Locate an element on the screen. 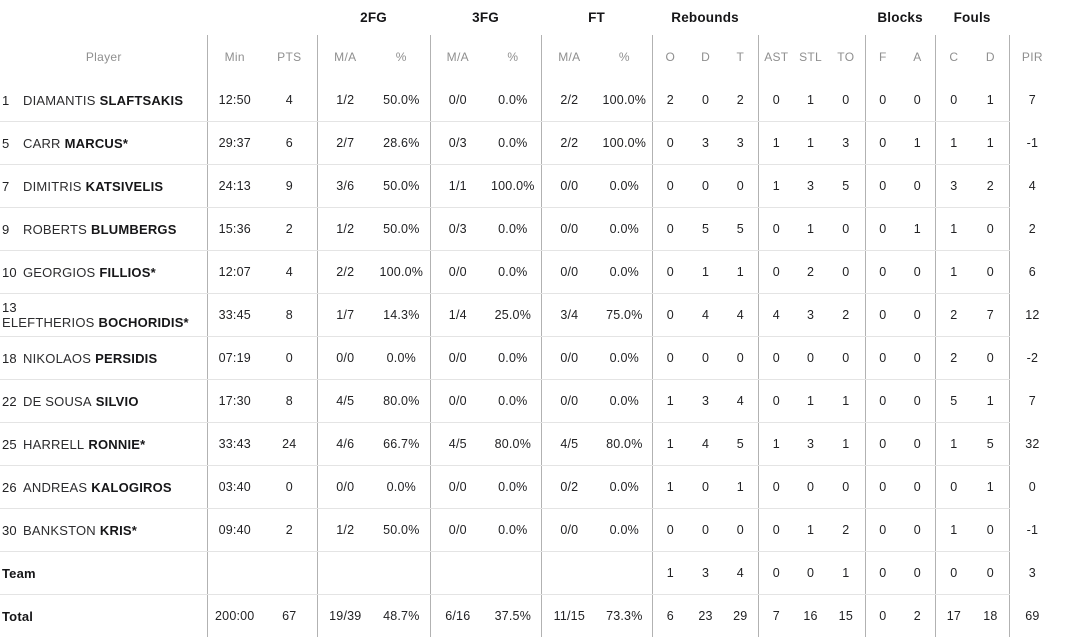 Image resolution: width=1068 pixels, height=637 pixels. stat-ft-ma: 2/2 is located at coordinates (569, 100).